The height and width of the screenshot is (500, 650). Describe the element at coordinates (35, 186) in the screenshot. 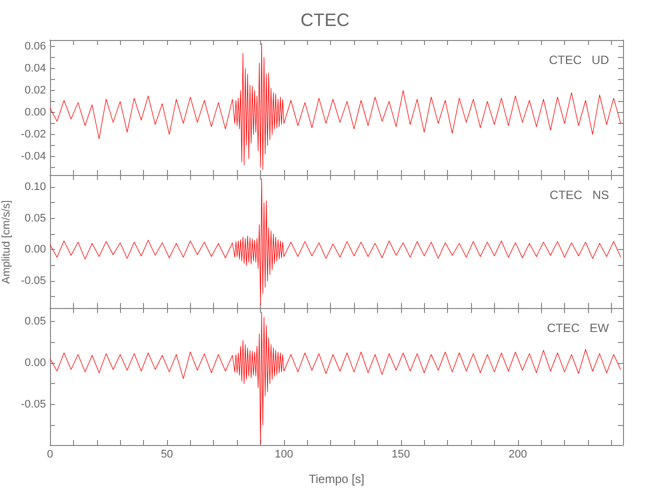

I see `y-tick-label: 0.10` at that location.